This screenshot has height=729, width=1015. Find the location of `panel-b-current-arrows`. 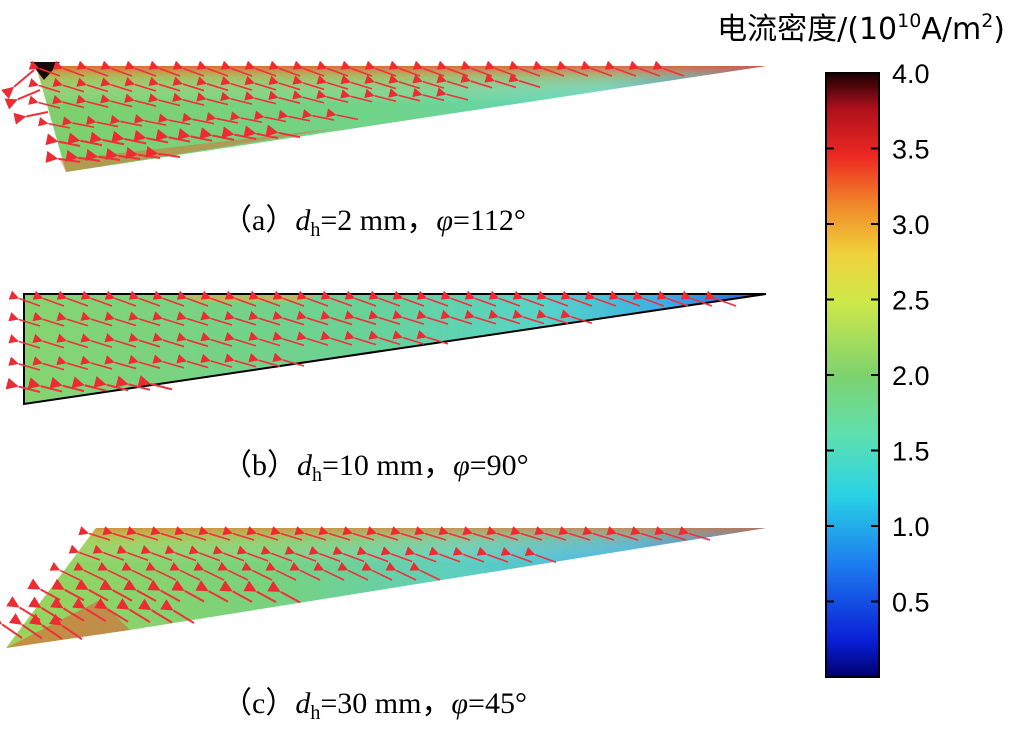

panel-b-current-arrows is located at coordinates (371, 341).